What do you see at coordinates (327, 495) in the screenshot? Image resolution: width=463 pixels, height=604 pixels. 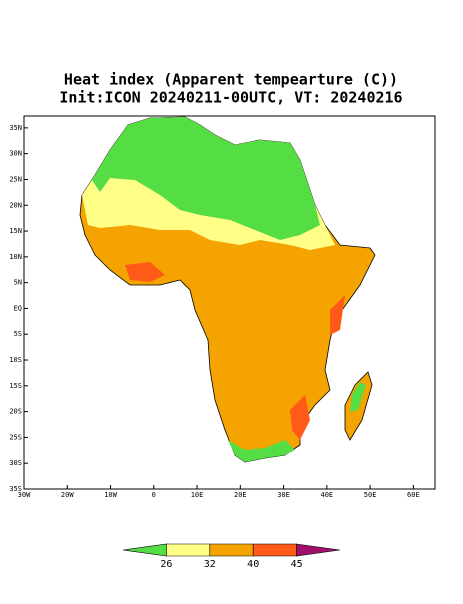 I see `x-tick-label: 40E` at bounding box center [327, 495].